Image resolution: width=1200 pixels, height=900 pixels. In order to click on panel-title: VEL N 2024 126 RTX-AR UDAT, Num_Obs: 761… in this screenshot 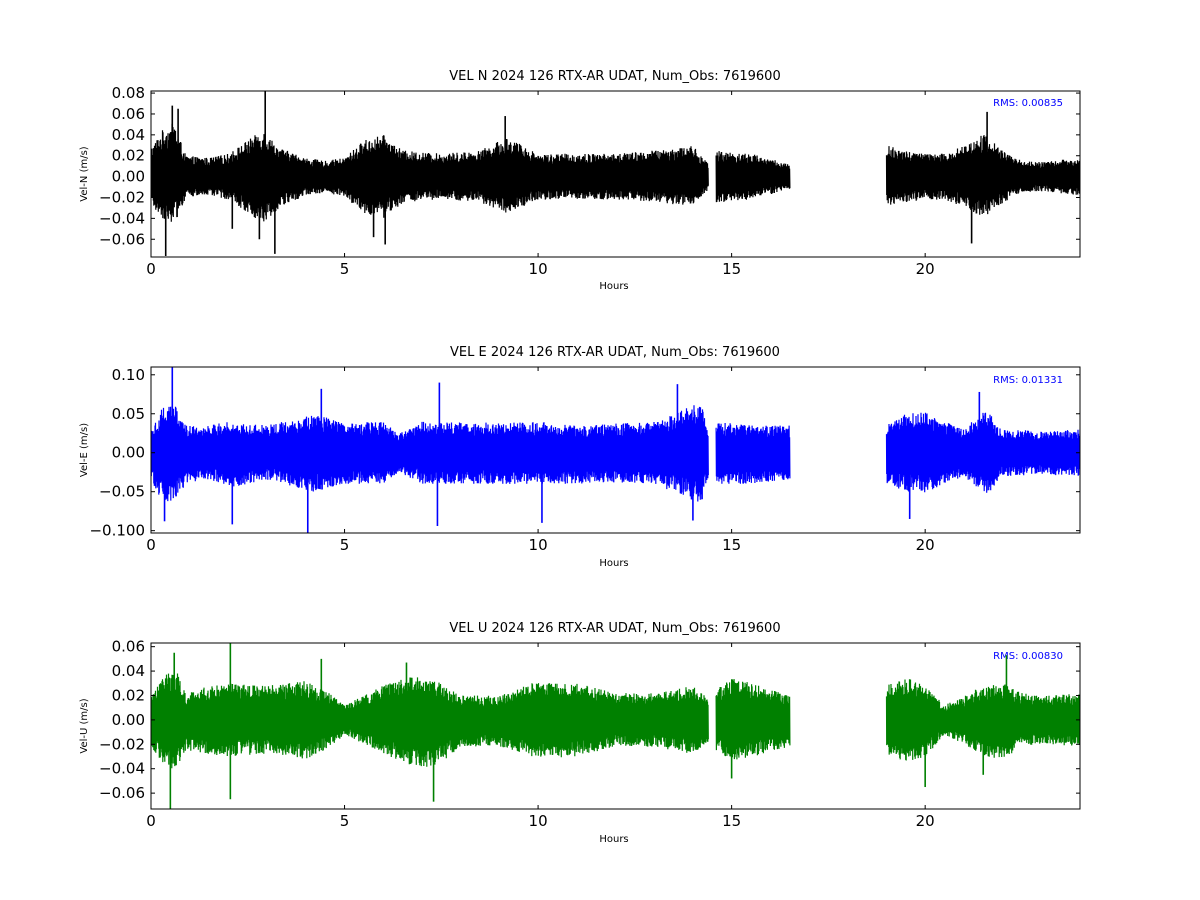, I will do `click(614, 76)`.